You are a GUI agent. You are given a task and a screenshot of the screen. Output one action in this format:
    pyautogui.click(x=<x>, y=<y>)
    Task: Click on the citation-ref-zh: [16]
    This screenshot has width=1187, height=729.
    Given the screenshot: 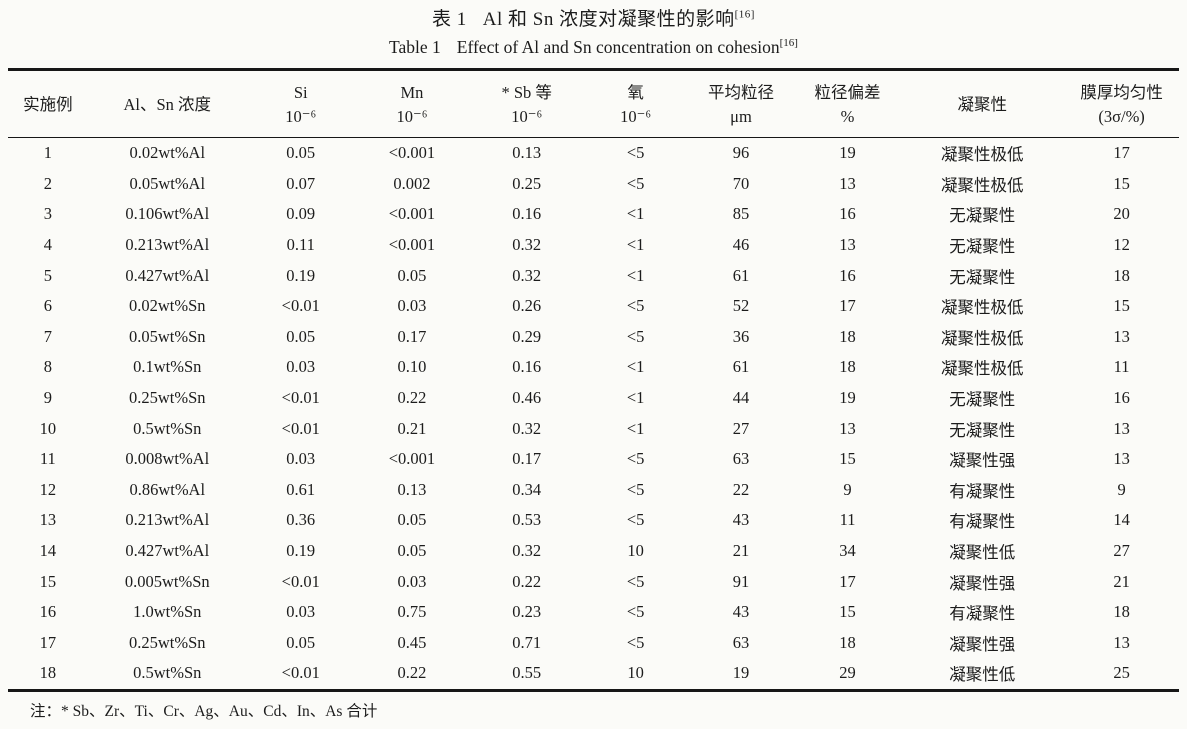 What is the action you would take?
    pyautogui.click(x=744, y=14)
    